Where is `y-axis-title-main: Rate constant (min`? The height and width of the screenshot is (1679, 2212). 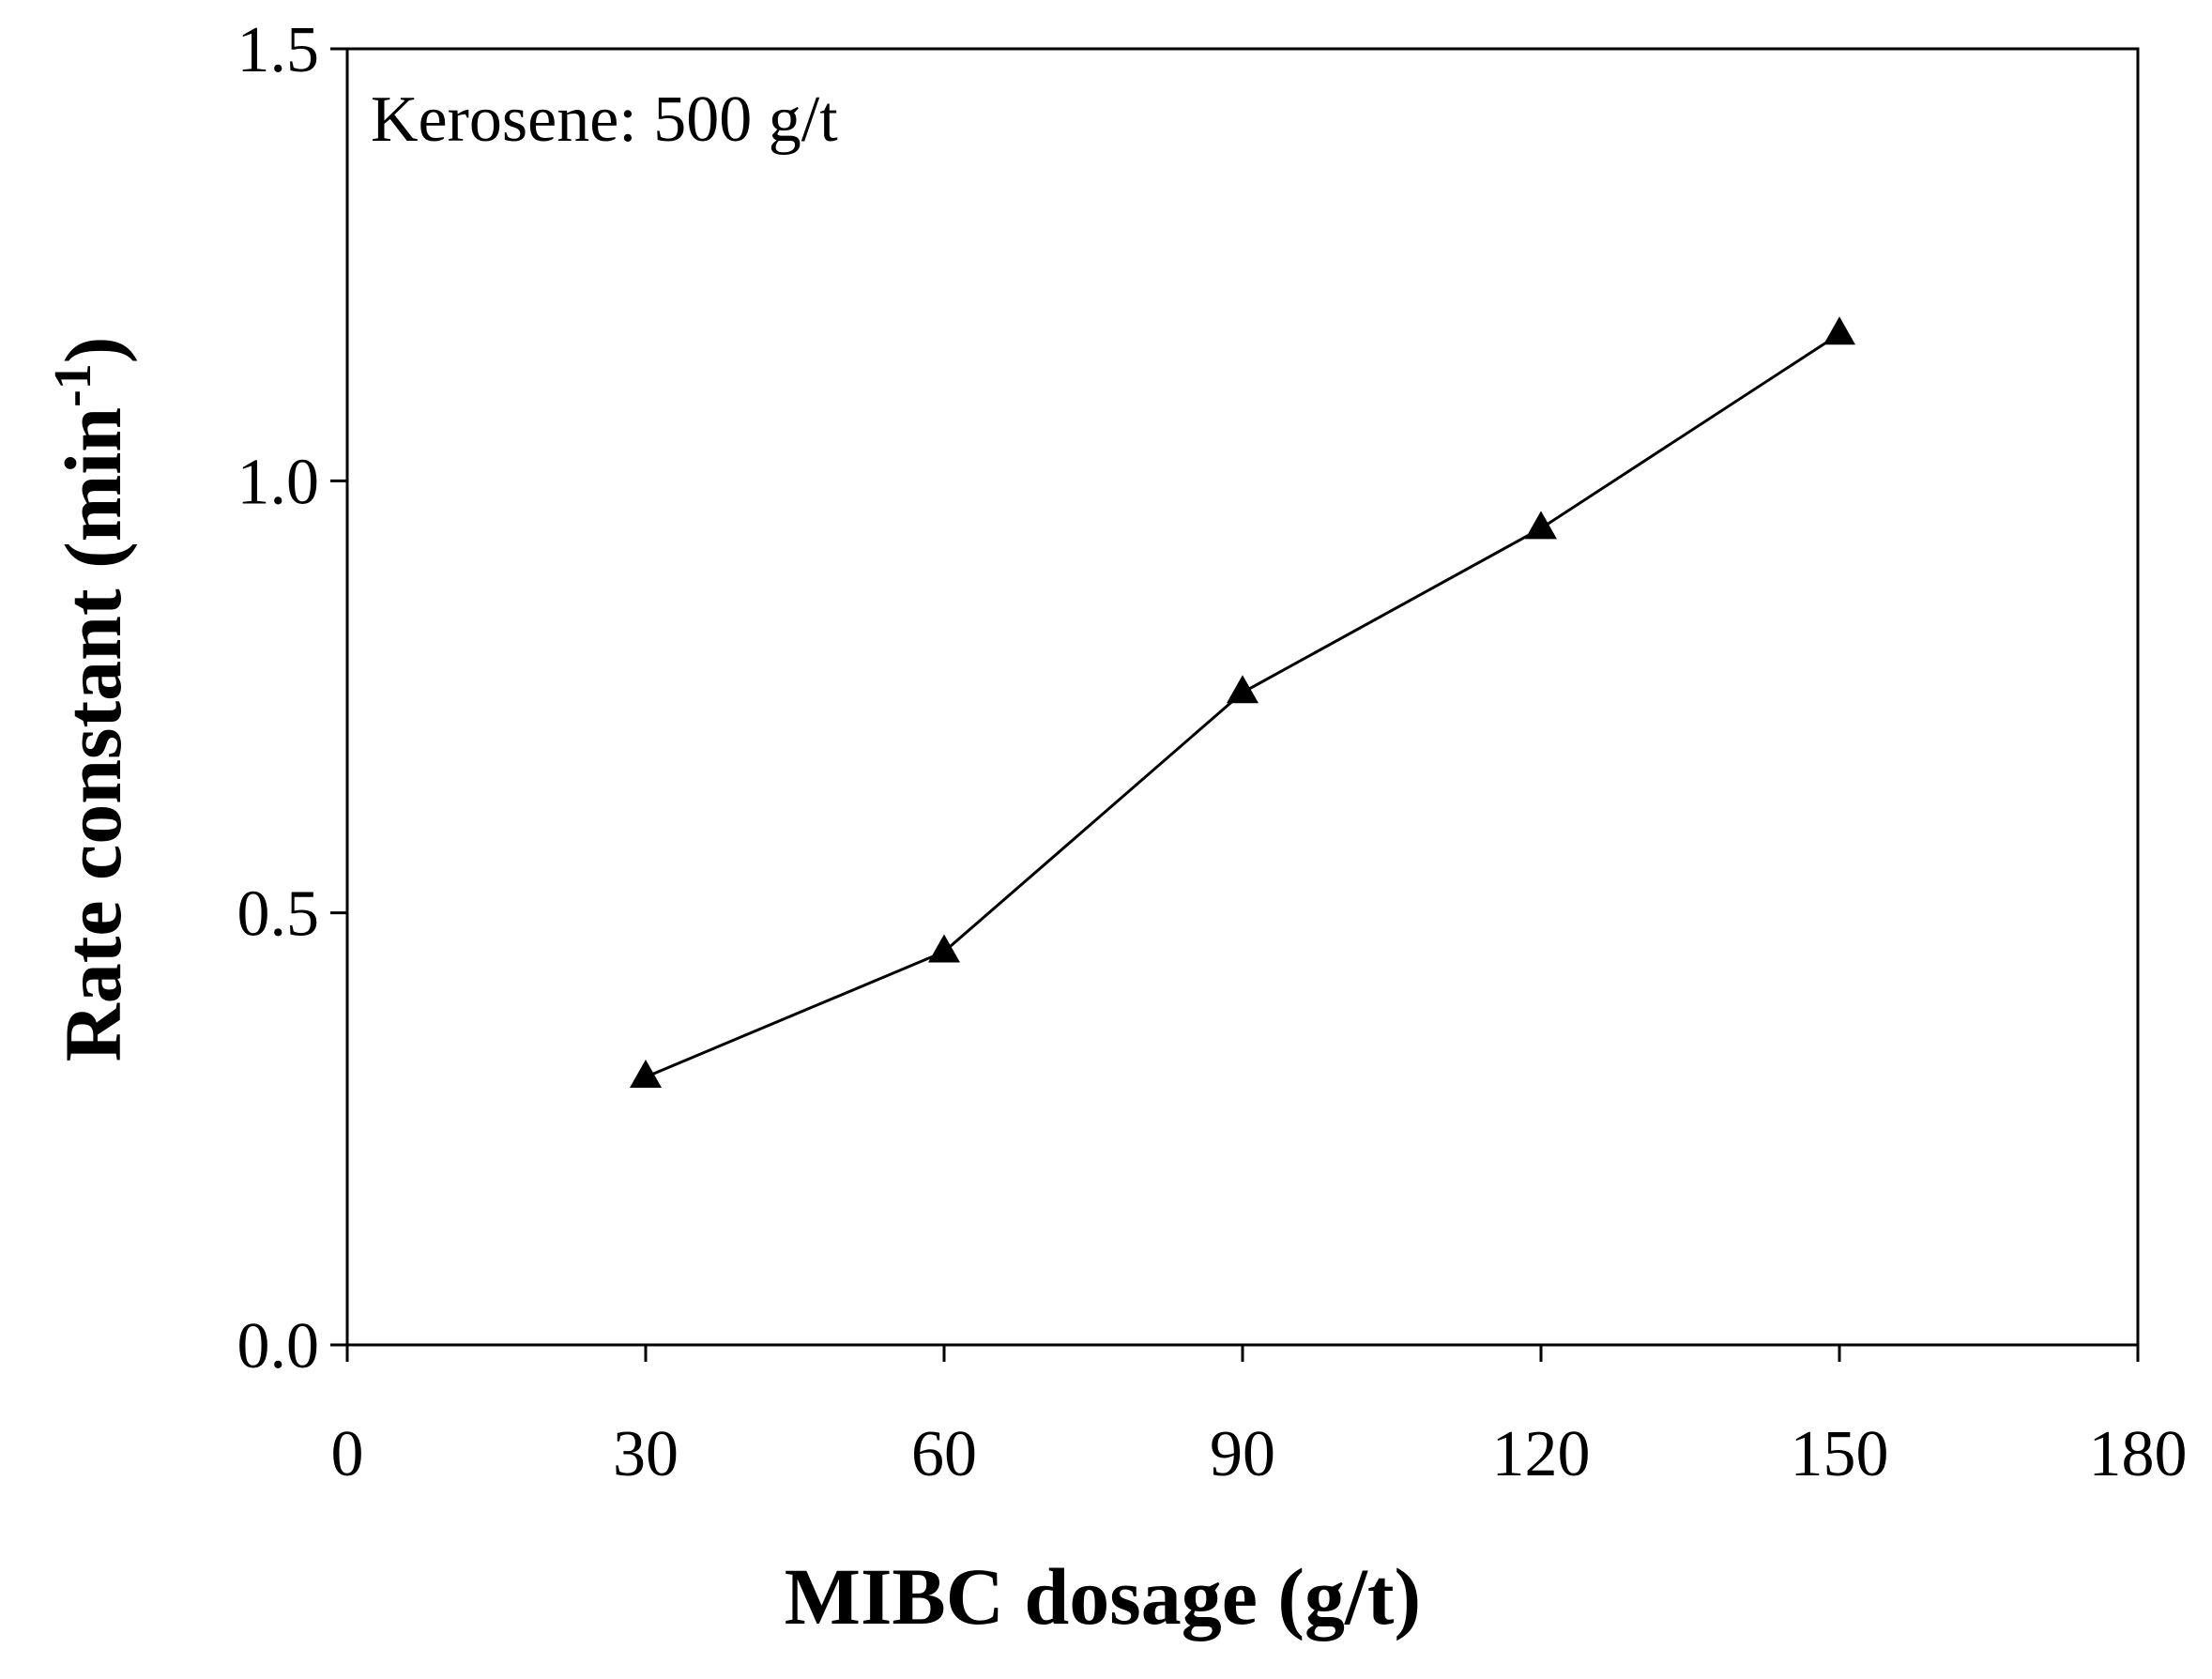 y-axis-title-main: Rate constant (min is located at coordinates (93, 734).